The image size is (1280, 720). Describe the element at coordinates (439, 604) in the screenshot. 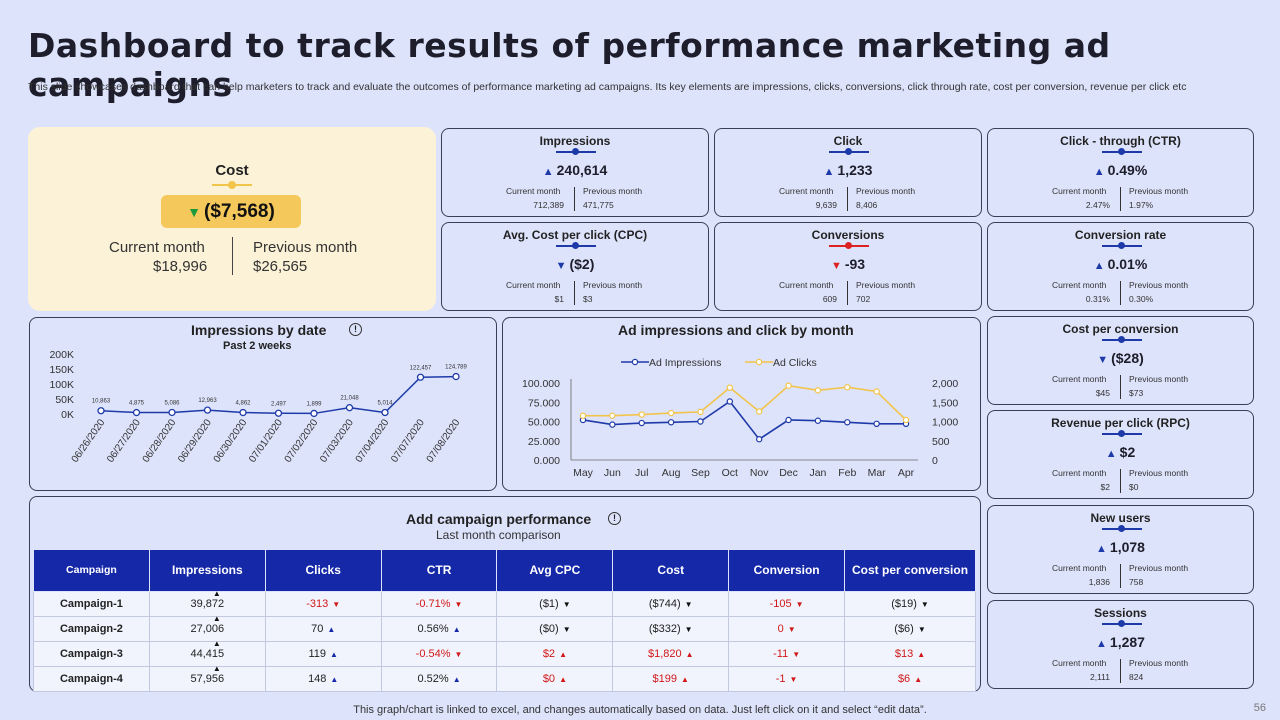

I see `cell-ctr: -0.71% ▼` at that location.